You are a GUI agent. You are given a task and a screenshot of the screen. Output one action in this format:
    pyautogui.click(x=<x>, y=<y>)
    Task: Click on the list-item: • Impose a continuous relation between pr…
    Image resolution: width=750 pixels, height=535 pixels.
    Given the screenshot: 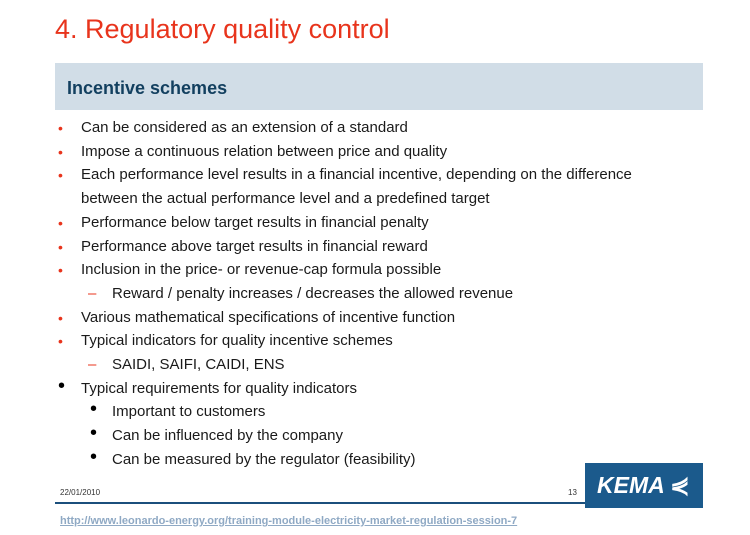 What is the action you would take?
    pyautogui.click(x=253, y=152)
    